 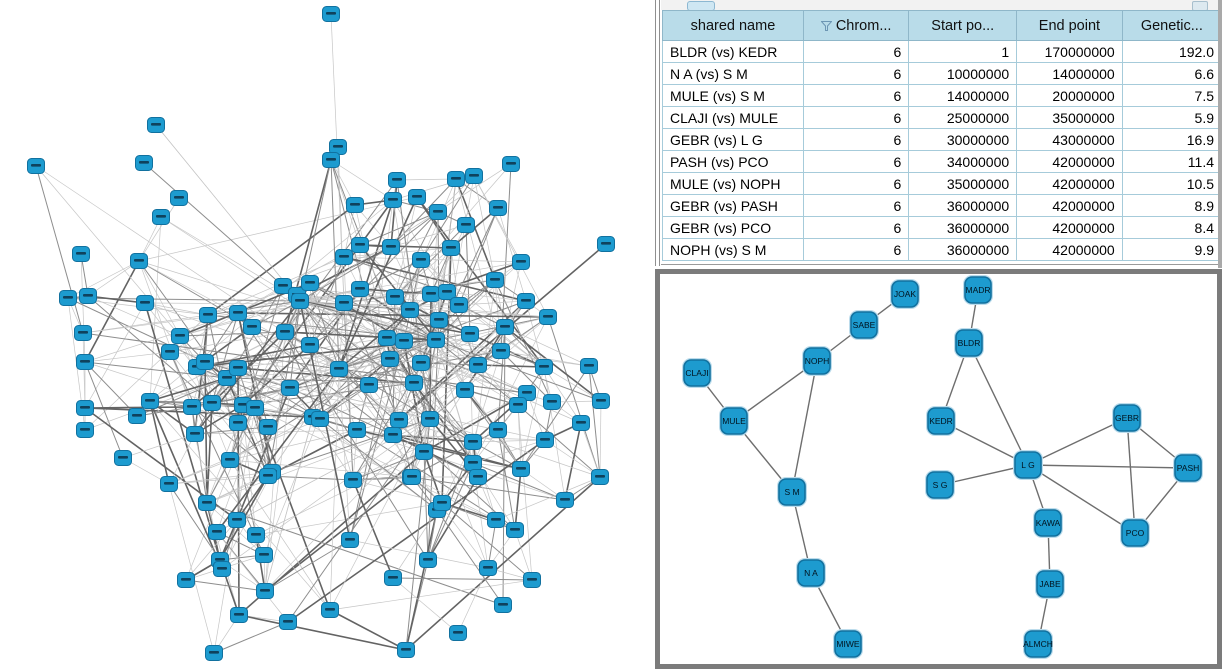 What do you see at coordinates (1069, 73) in the screenshot?
I see `table-cell: 14000000` at bounding box center [1069, 73].